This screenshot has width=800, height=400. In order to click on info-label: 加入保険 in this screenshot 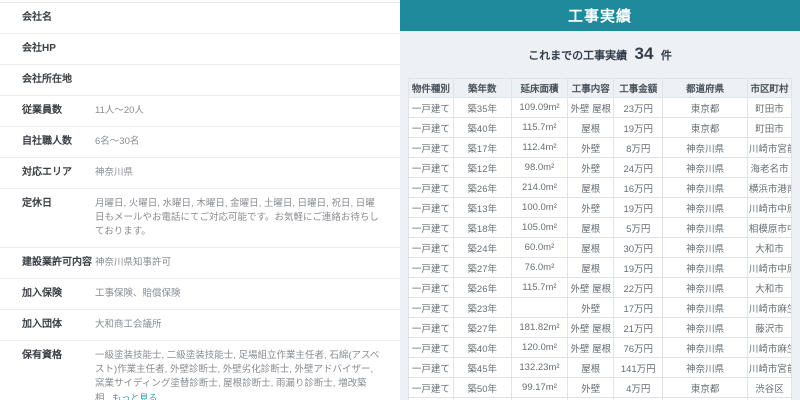, I will do `click(42, 293)`.